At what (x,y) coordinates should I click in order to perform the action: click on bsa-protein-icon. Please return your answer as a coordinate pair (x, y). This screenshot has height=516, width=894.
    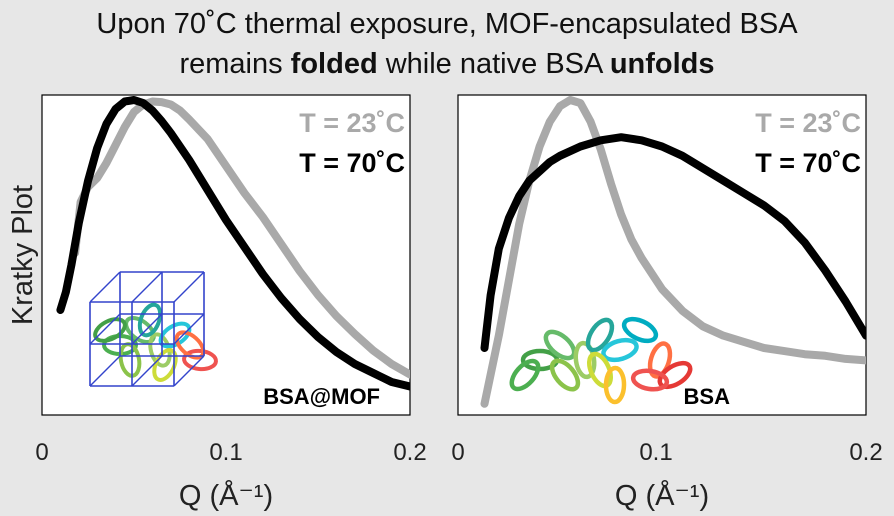
    Looking at the image, I should click on (601, 360).